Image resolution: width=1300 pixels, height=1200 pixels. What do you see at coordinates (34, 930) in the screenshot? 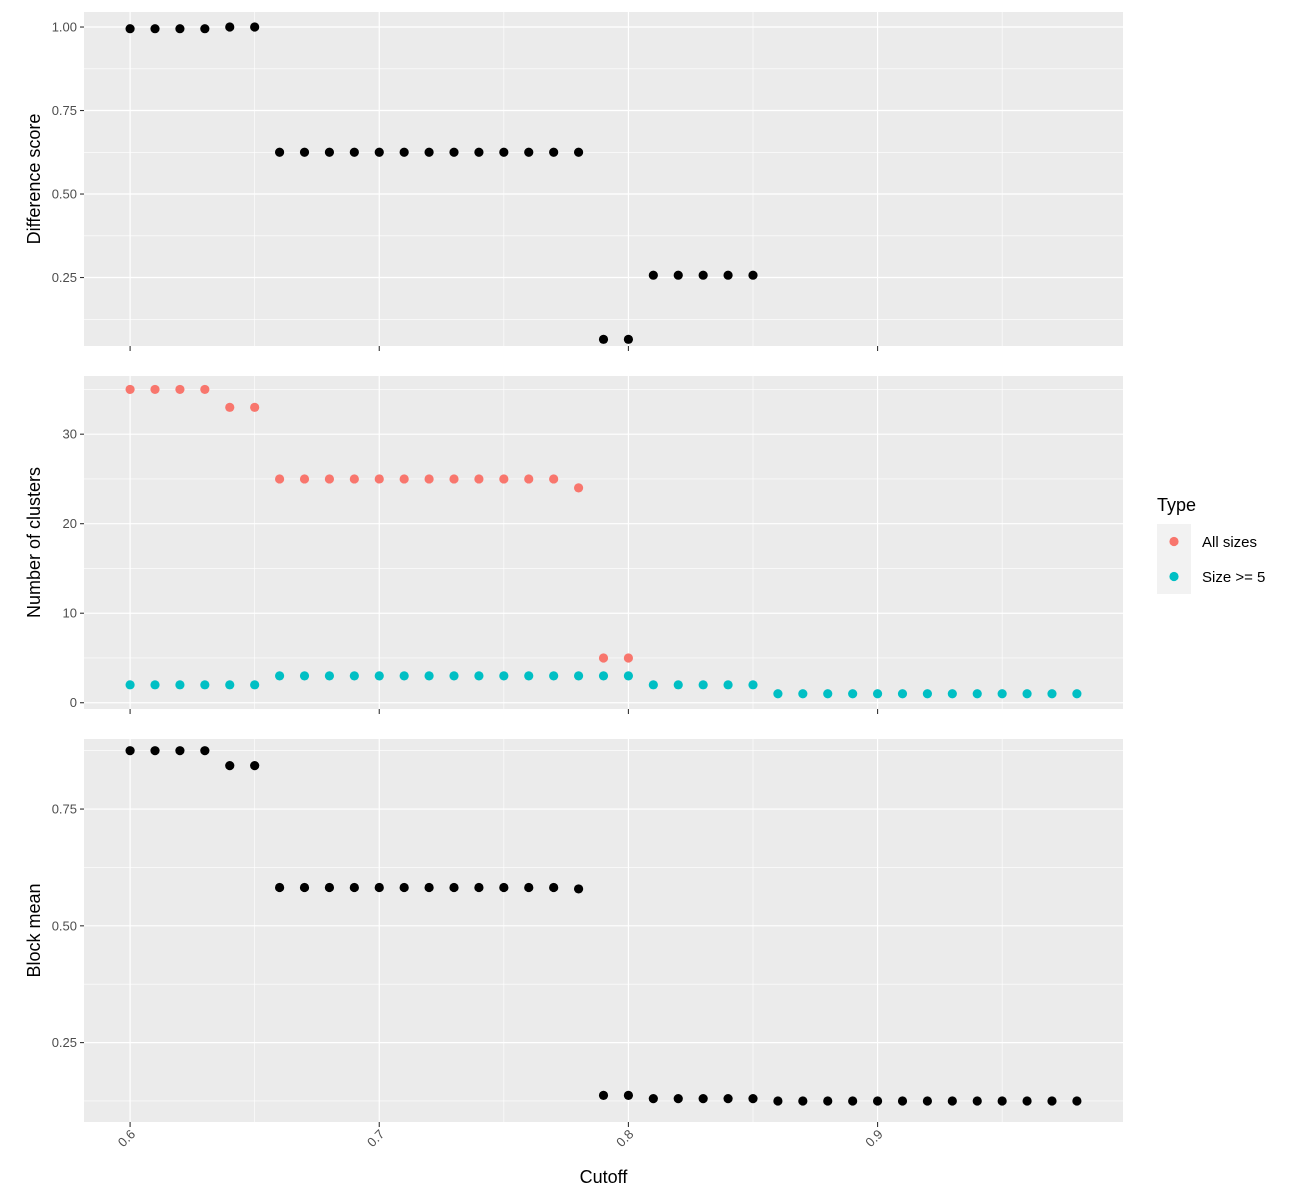
I see `y-axis-title: Block mean` at bounding box center [34, 930].